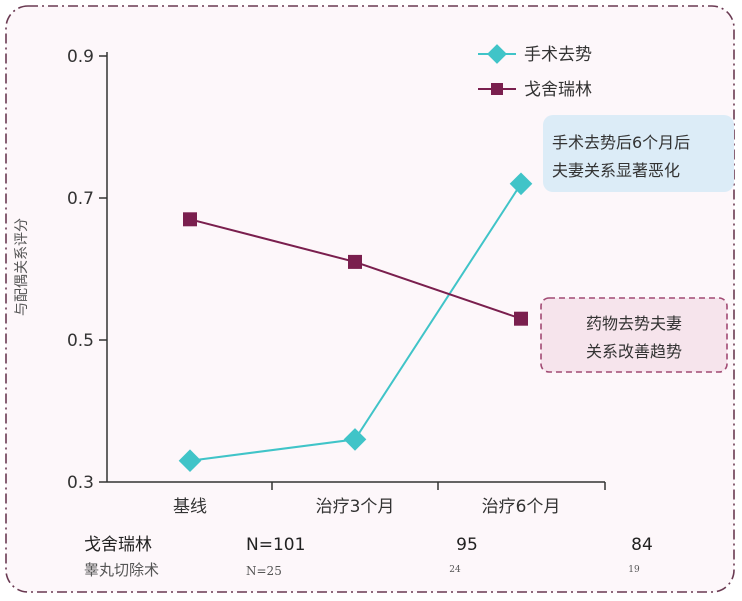  What do you see at coordinates (638, 153) in the screenshot?
I see `annotation-box-surgical` at bounding box center [638, 153].